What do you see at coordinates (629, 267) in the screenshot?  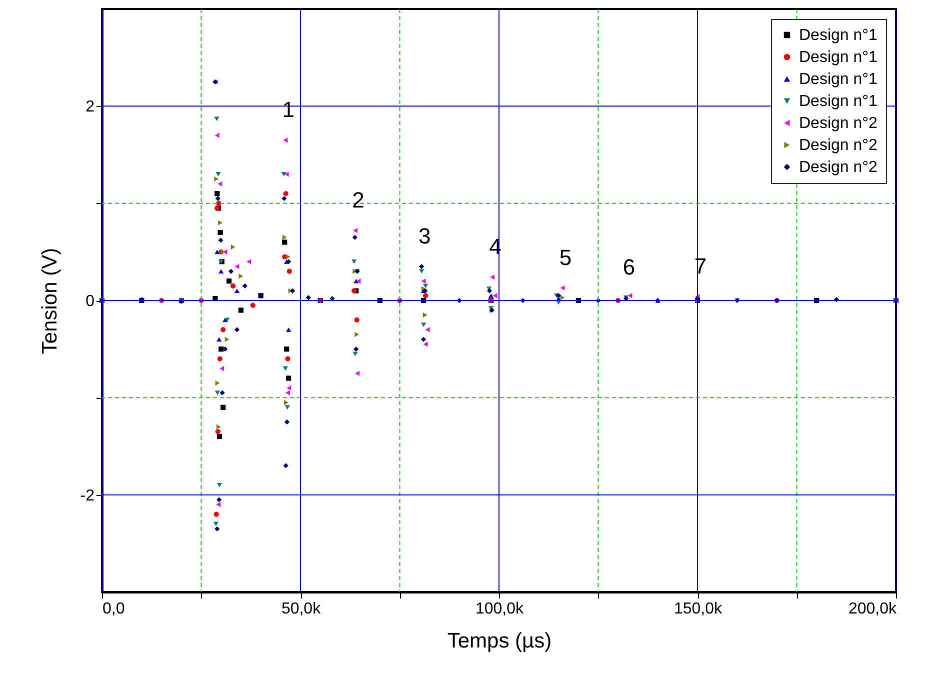 I see `annotation: 6` at bounding box center [629, 267].